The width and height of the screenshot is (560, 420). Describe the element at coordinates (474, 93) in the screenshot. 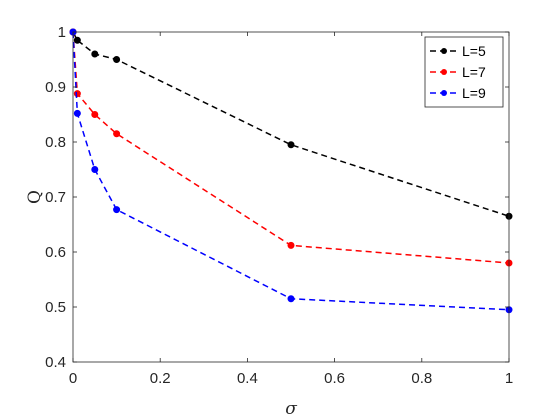

I see `legend-label: L=9` at that location.